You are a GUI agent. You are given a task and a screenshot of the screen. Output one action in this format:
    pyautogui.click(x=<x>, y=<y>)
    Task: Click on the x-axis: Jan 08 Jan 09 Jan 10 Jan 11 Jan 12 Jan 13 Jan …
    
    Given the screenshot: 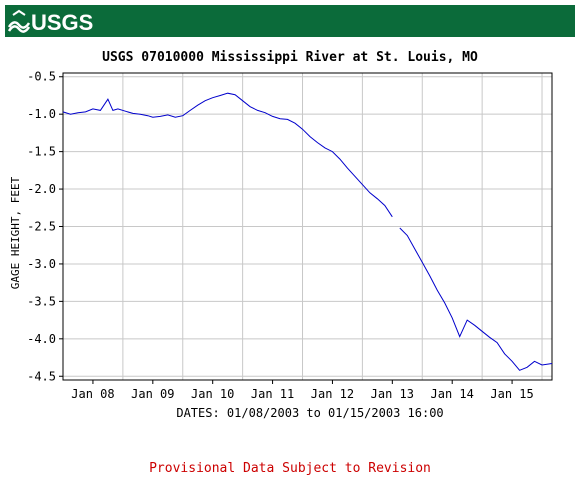 What is the action you would take?
    pyautogui.click(x=302, y=390)
    